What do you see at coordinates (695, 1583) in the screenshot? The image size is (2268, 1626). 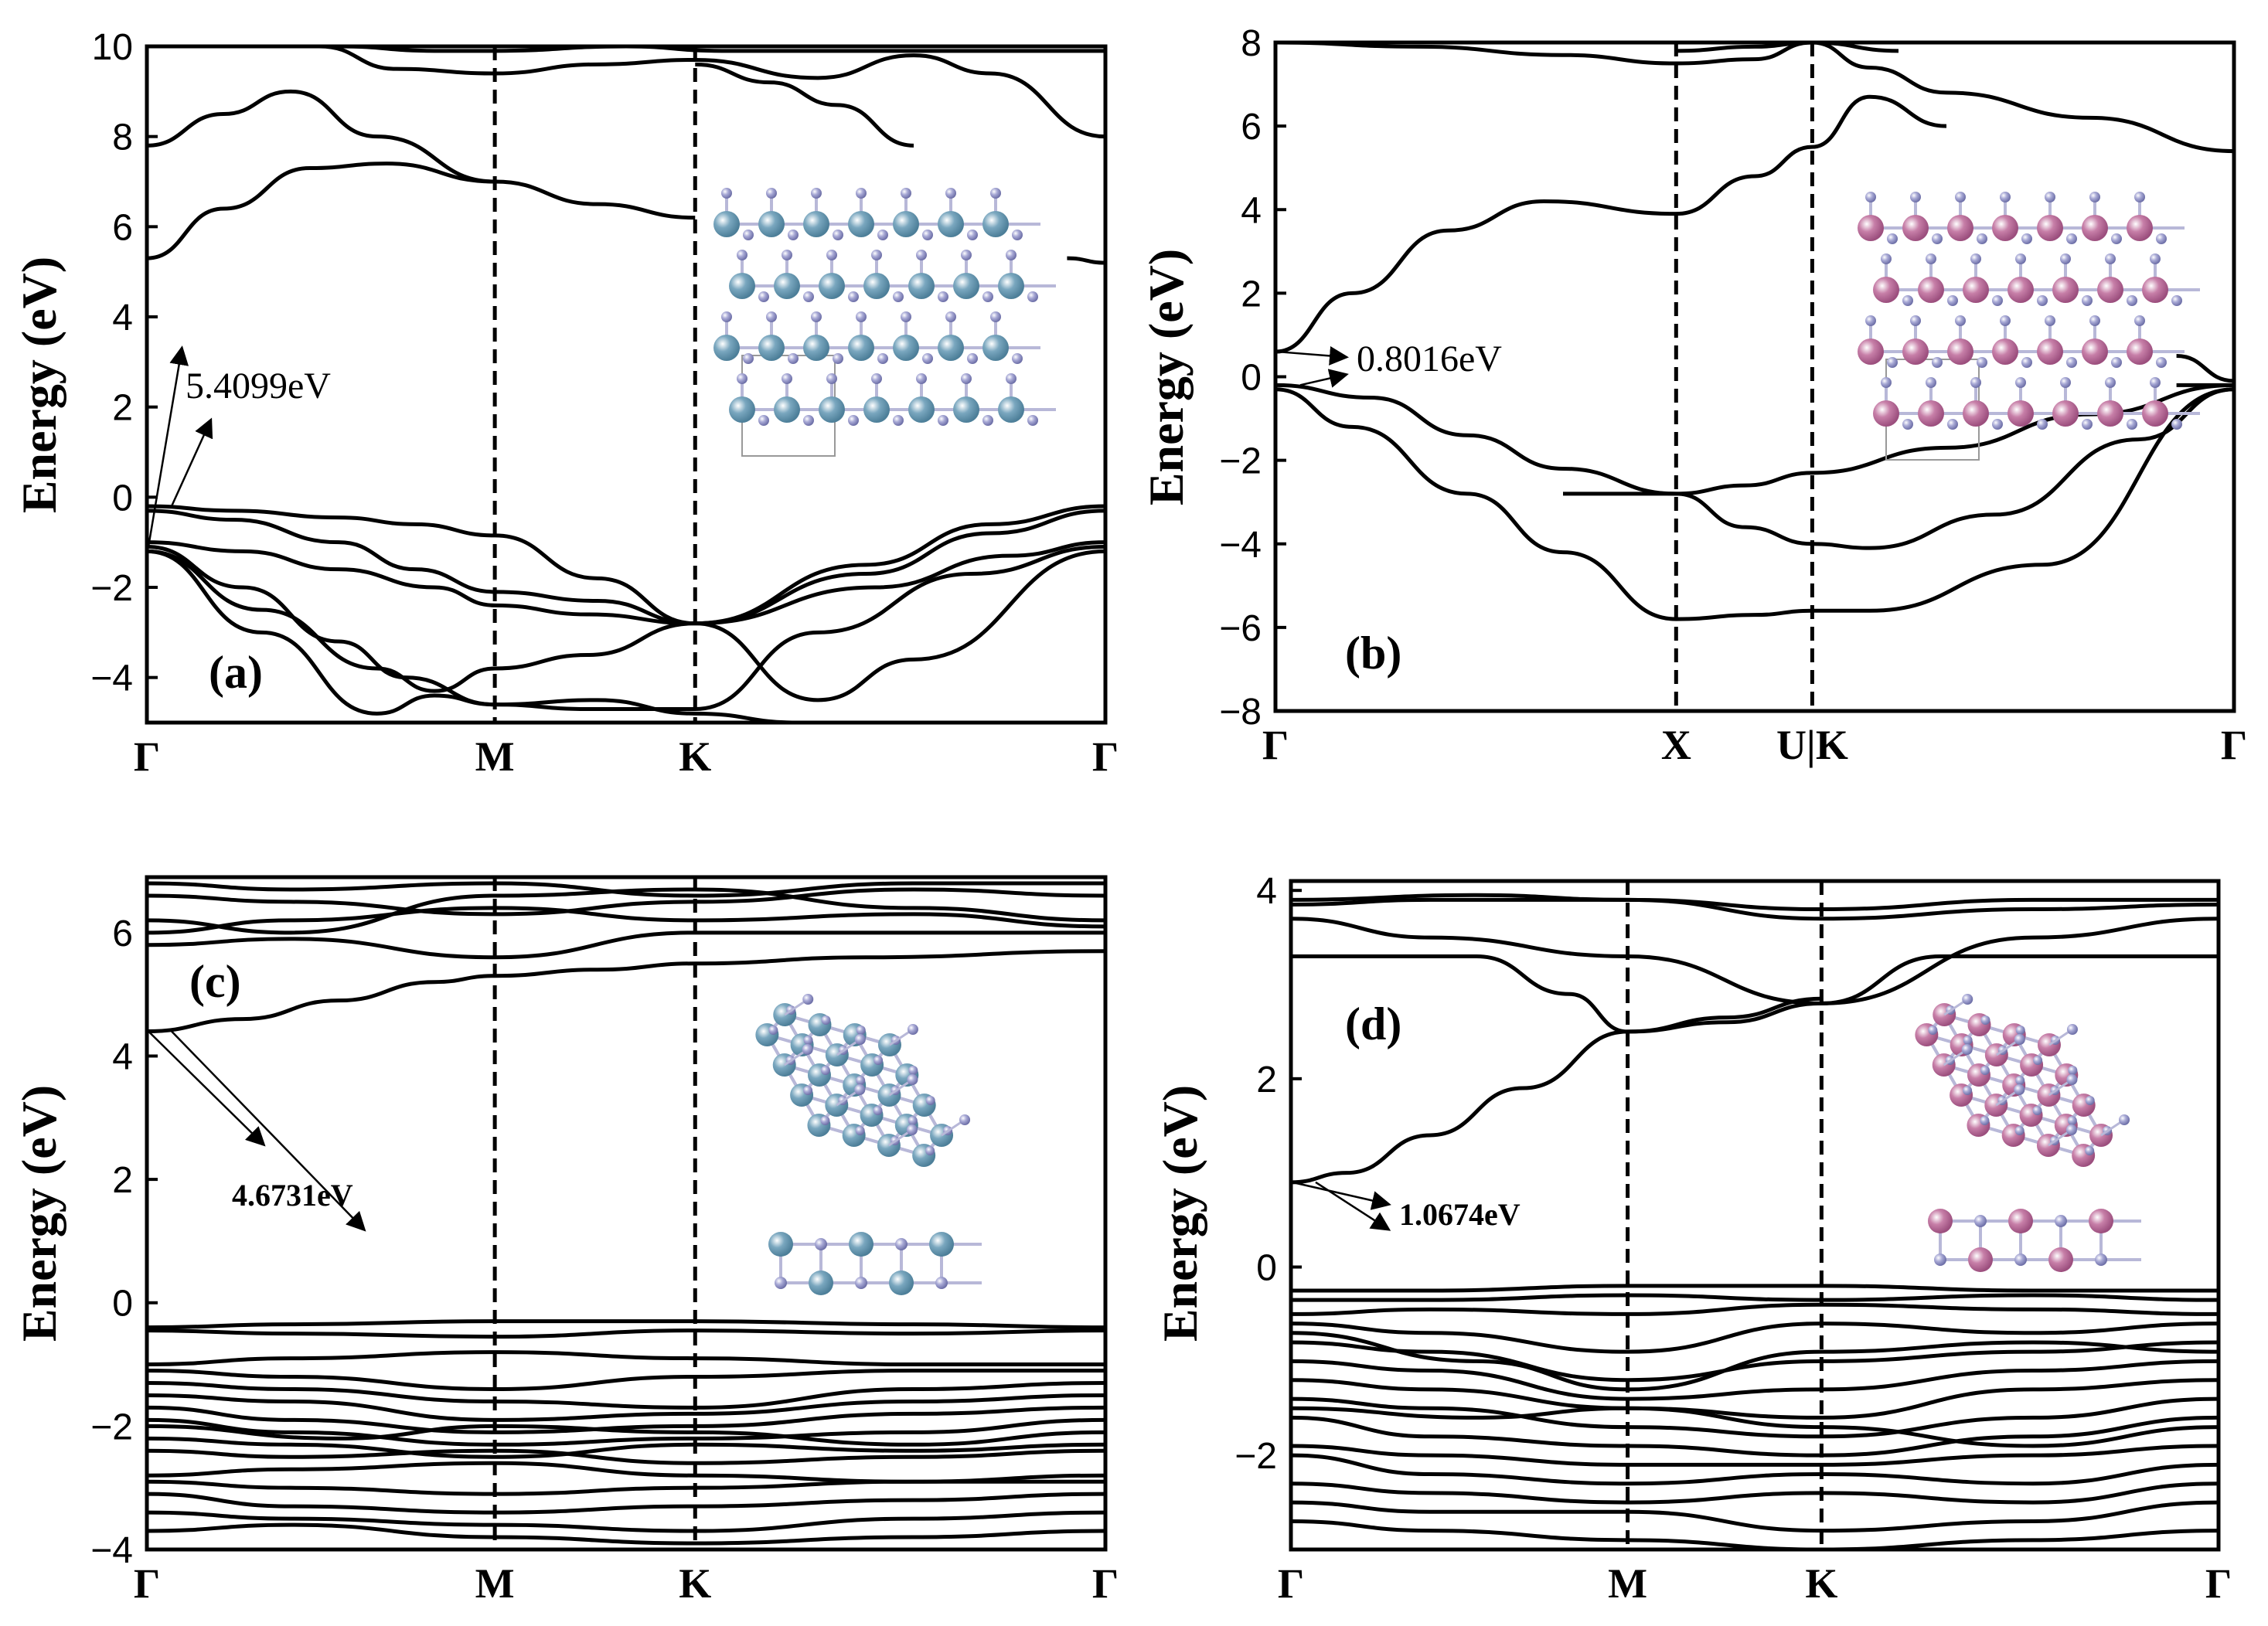 I see `kpoint-label: K` at bounding box center [695, 1583].